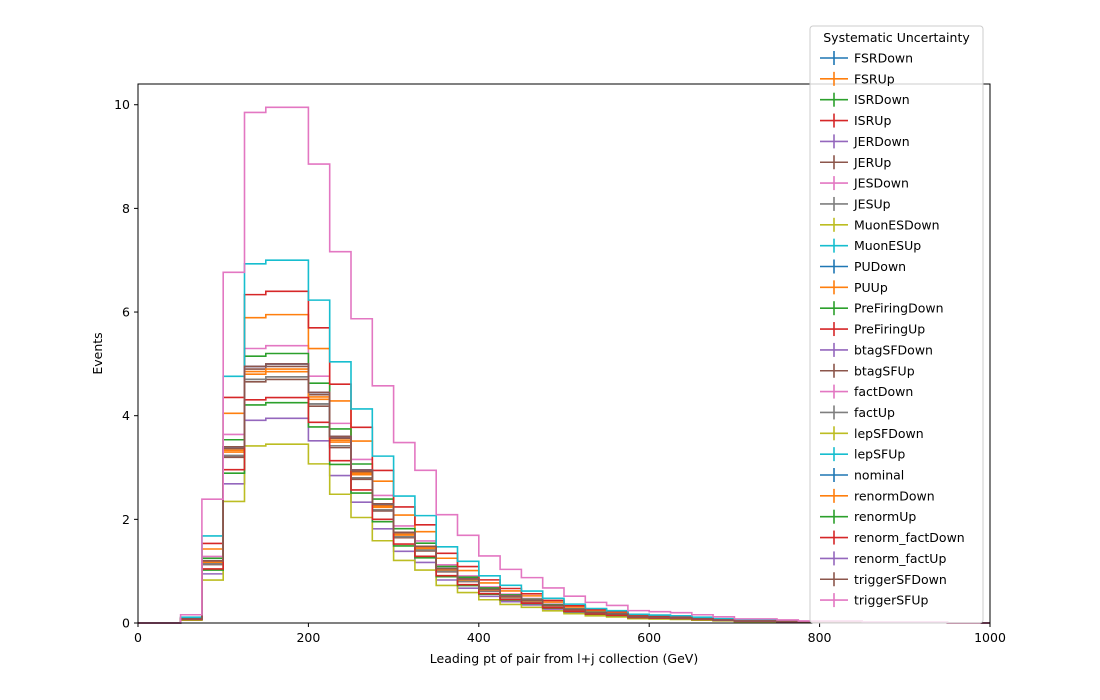  I want to click on legend-item: PreFiringDown, so click(882, 308).